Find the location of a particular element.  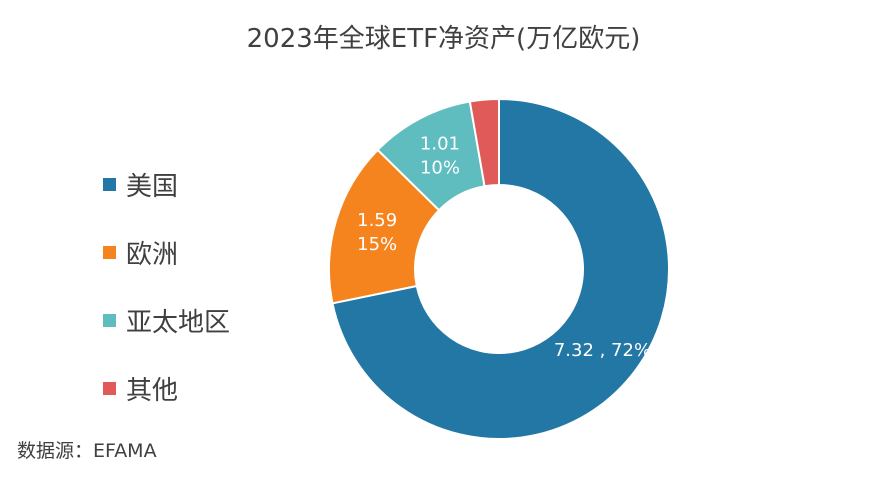

data-label-asia-pacific-1: 10% is located at coordinates (440, 168).